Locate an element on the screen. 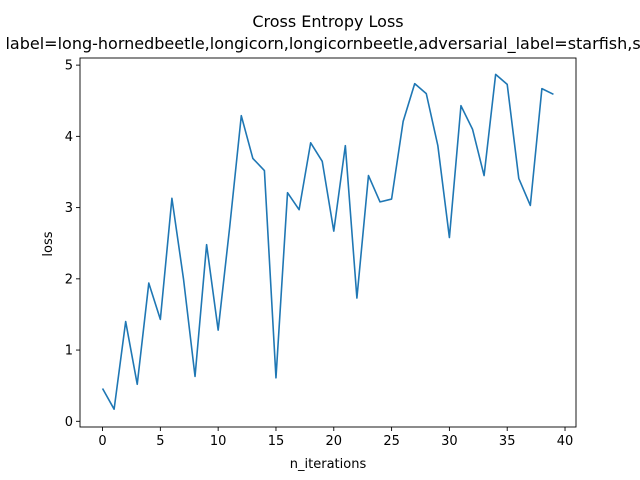 The height and width of the screenshot is (480, 640). x-tick-label: 25 is located at coordinates (391, 441).